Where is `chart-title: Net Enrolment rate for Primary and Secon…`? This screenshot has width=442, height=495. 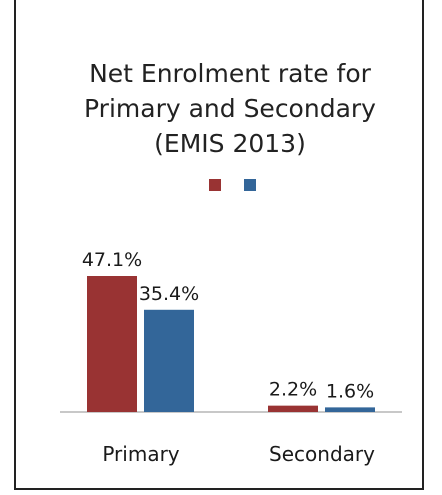
chart-title: Net Enrolment rate for Primary and Secon… is located at coordinates (230, 108).